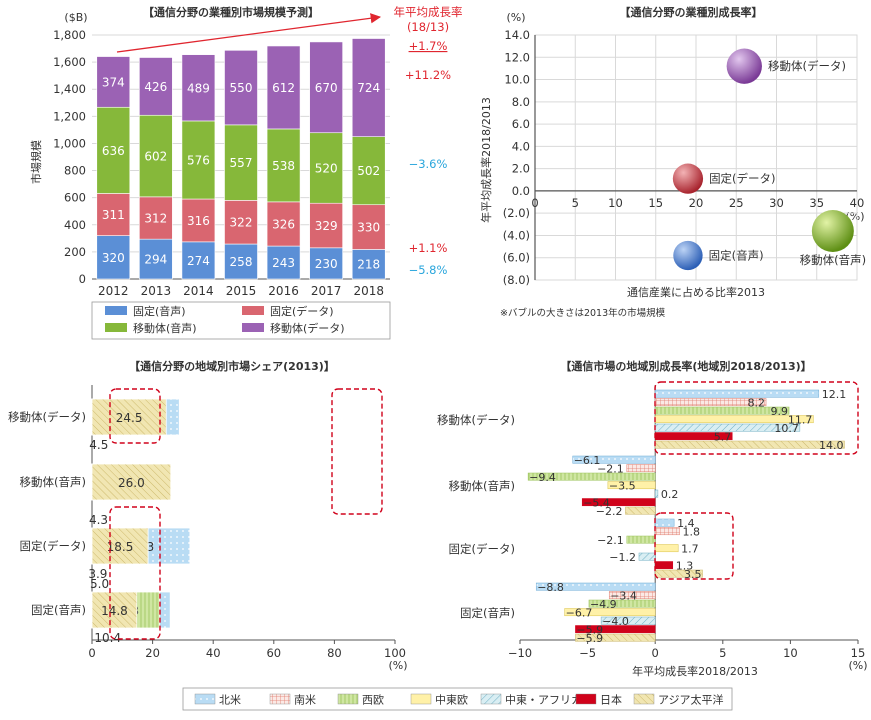 The image size is (871, 720). What do you see at coordinates (587, 460) in the screenshot?
I see `growth-value-label: −6.1` at bounding box center [587, 460].